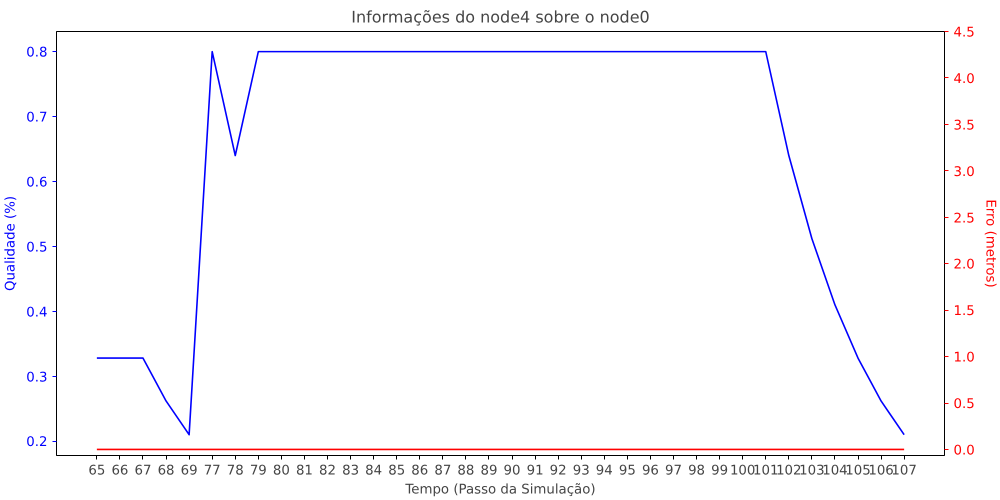 The width and height of the screenshot is (1000, 500). Describe the element at coordinates (235, 471) in the screenshot. I see `x-tick-label: 78` at that location.